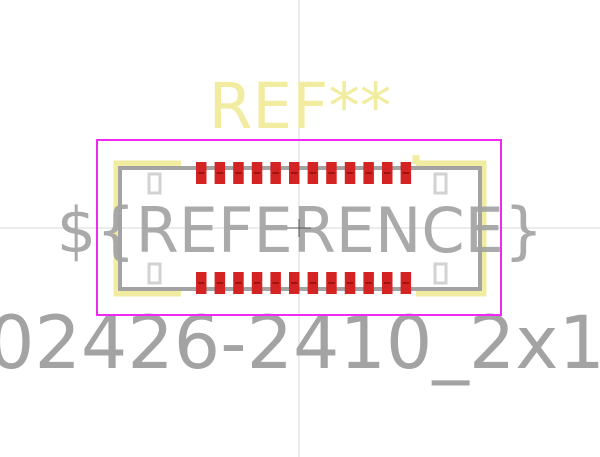 The image size is (600, 457). What do you see at coordinates (304, 173) in the screenshot?
I see `pad-row-top` at bounding box center [304, 173].